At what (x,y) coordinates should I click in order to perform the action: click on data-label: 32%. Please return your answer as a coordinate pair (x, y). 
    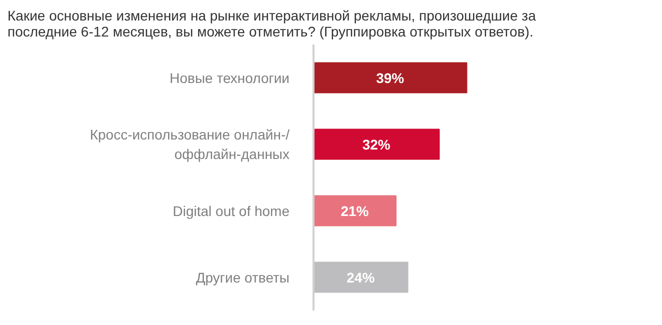
    Looking at the image, I should click on (376, 144).